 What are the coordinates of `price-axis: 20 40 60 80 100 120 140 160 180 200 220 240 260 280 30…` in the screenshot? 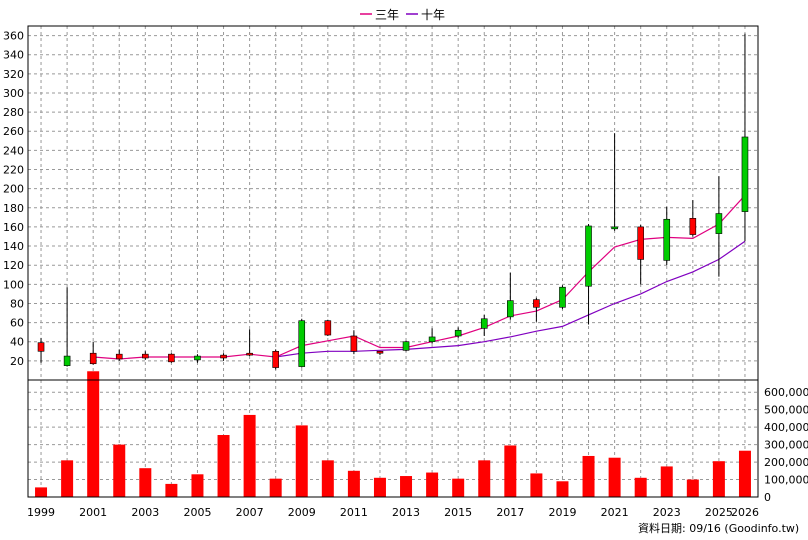 It's located at (13, 199).